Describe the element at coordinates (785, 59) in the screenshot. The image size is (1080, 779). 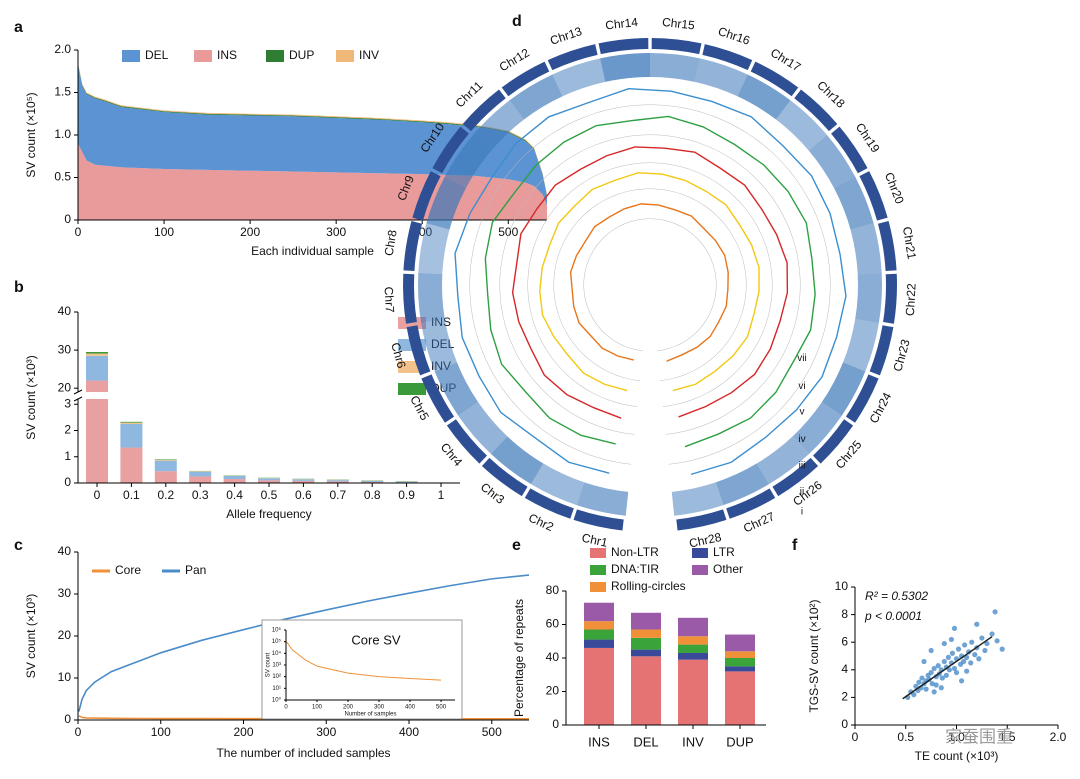
I see `chromosome-label: Chr17` at that location.